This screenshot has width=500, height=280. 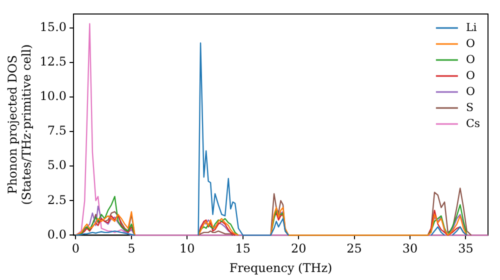 I want to click on y-axis-title: Phonon projected DOS (States/THz·primitive cell), so click(x=19, y=124).